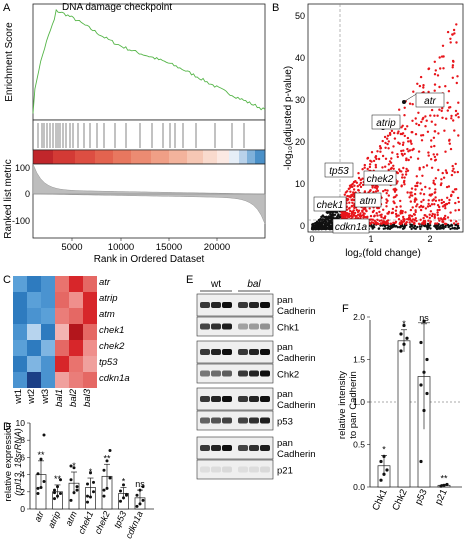  What do you see at coordinates (285, 422) in the screenshot?
I see `blot-label-5: p53` at bounding box center [285, 422].